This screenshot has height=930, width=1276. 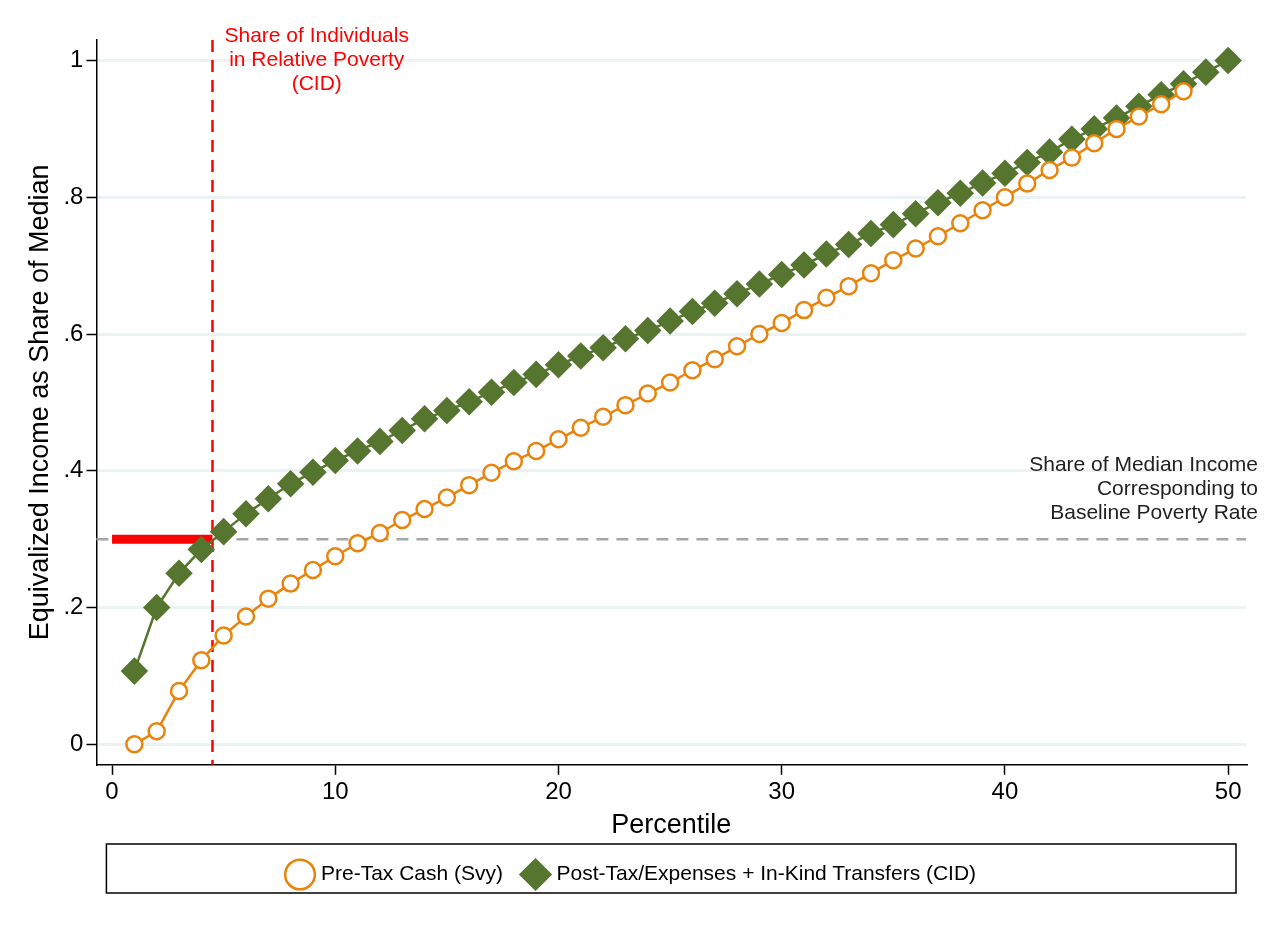 What do you see at coordinates (77, 59) in the screenshot?
I see `y-tick-label: 1` at bounding box center [77, 59].